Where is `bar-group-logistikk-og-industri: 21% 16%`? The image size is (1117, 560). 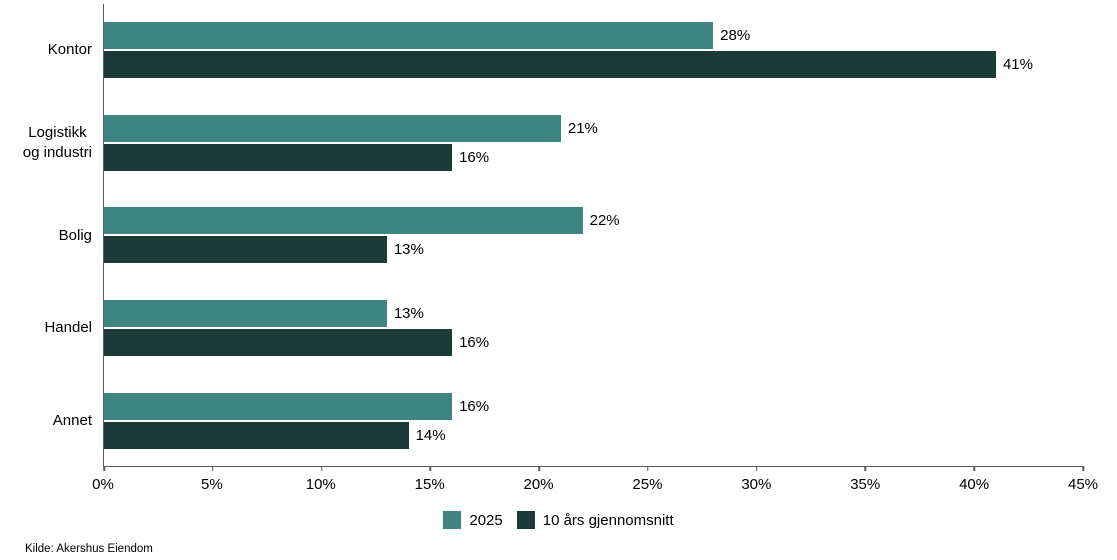 bar-group-logistikk-og-industri: 21% 16% is located at coordinates (593, 143).